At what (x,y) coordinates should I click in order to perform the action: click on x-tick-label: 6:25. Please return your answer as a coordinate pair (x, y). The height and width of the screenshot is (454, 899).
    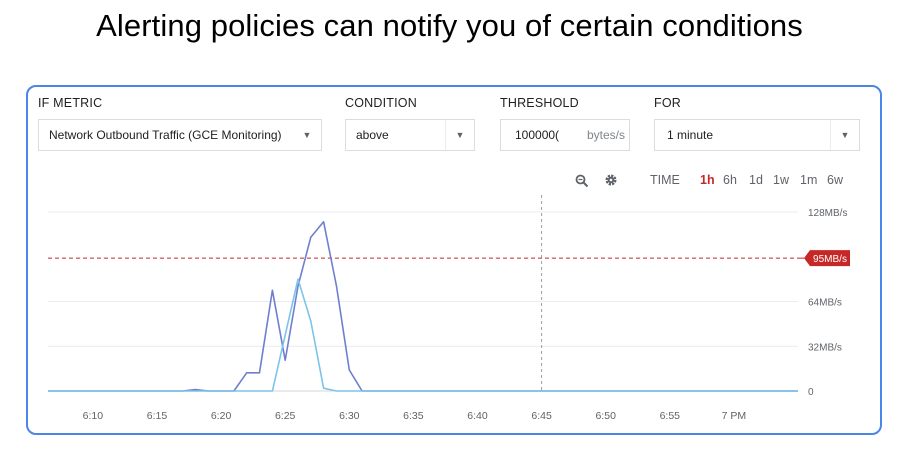
    Looking at the image, I should click on (285, 416).